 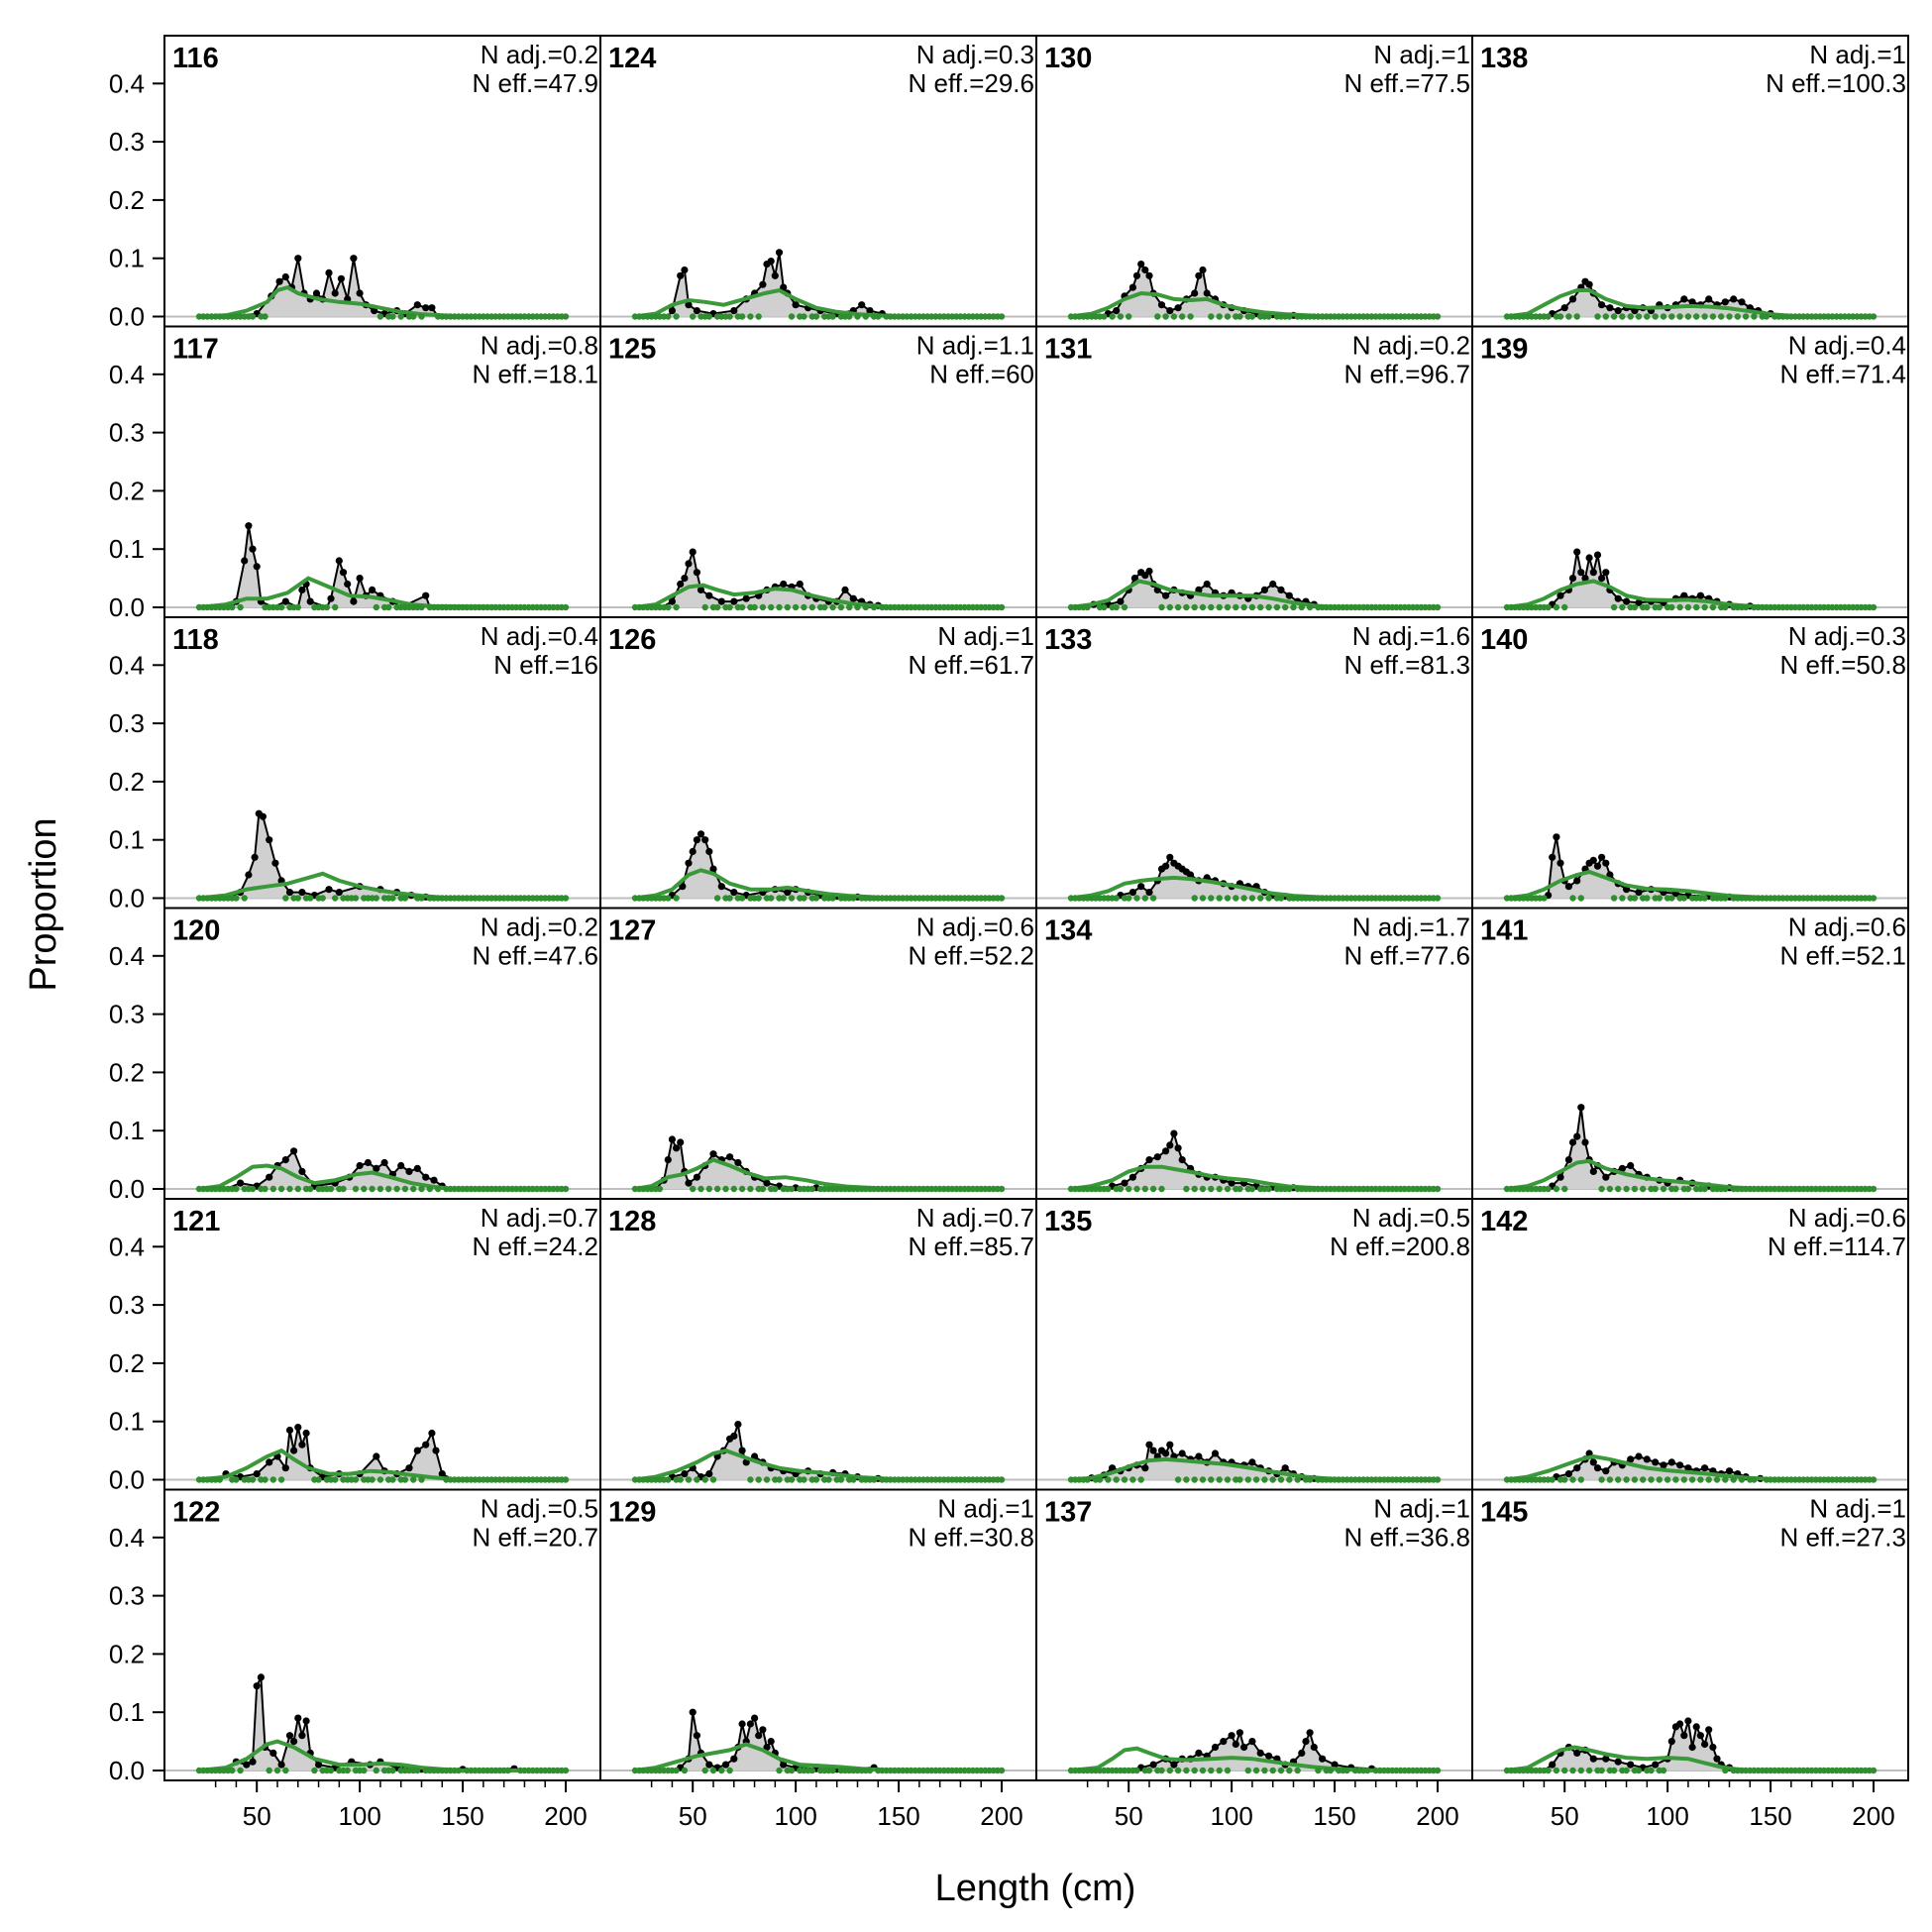 What do you see at coordinates (127, 200) in the screenshot?
I see `y-tick-label: 0.2` at bounding box center [127, 200].